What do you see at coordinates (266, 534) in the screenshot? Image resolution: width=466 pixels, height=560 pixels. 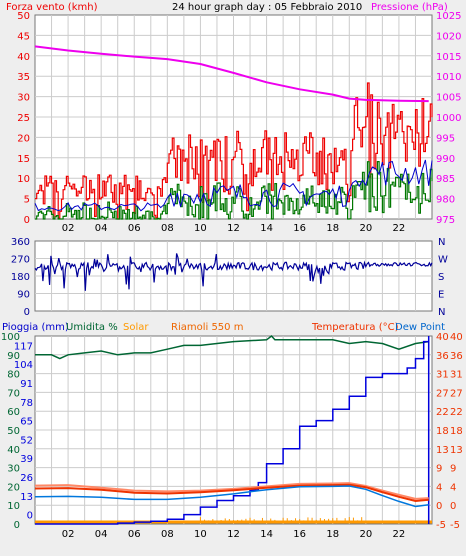 I see `climate-x-tick: 14` at bounding box center [266, 534].